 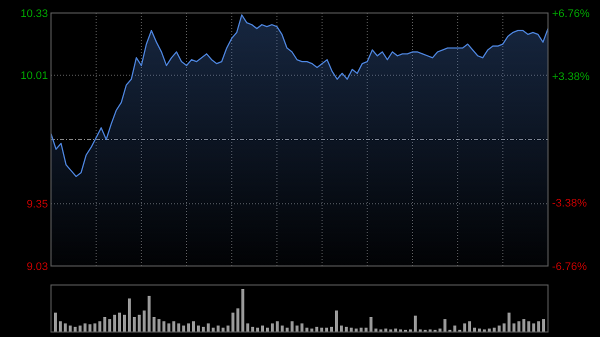 What do you see at coordinates (570, 266) in the screenshot?
I see `y2-tick-label: -6.76%` at bounding box center [570, 266].